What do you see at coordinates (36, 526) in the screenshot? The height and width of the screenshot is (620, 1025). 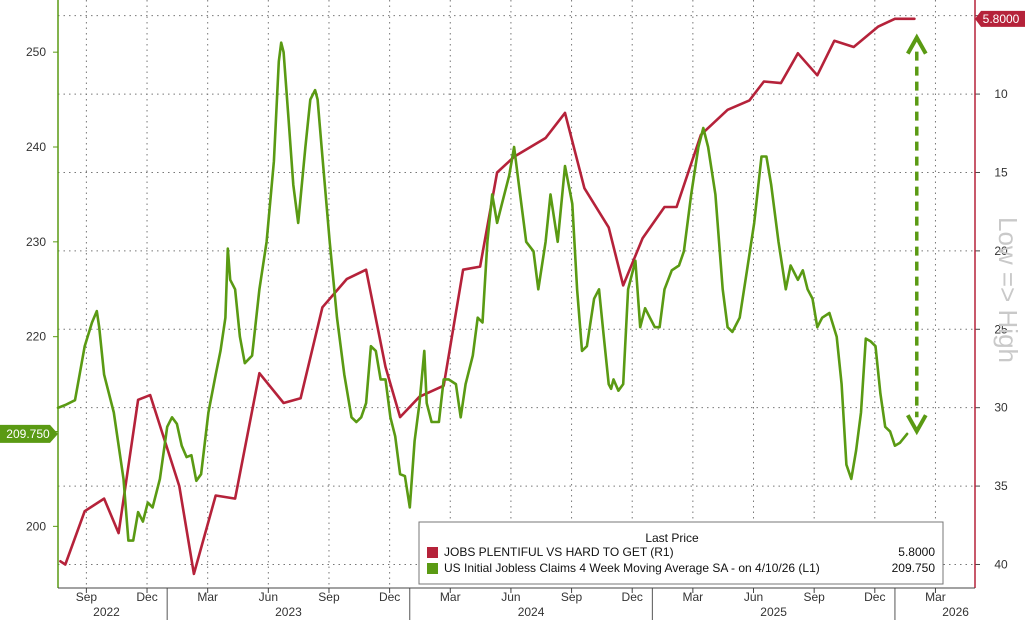 I see `left-tick-label: 200` at bounding box center [36, 526].